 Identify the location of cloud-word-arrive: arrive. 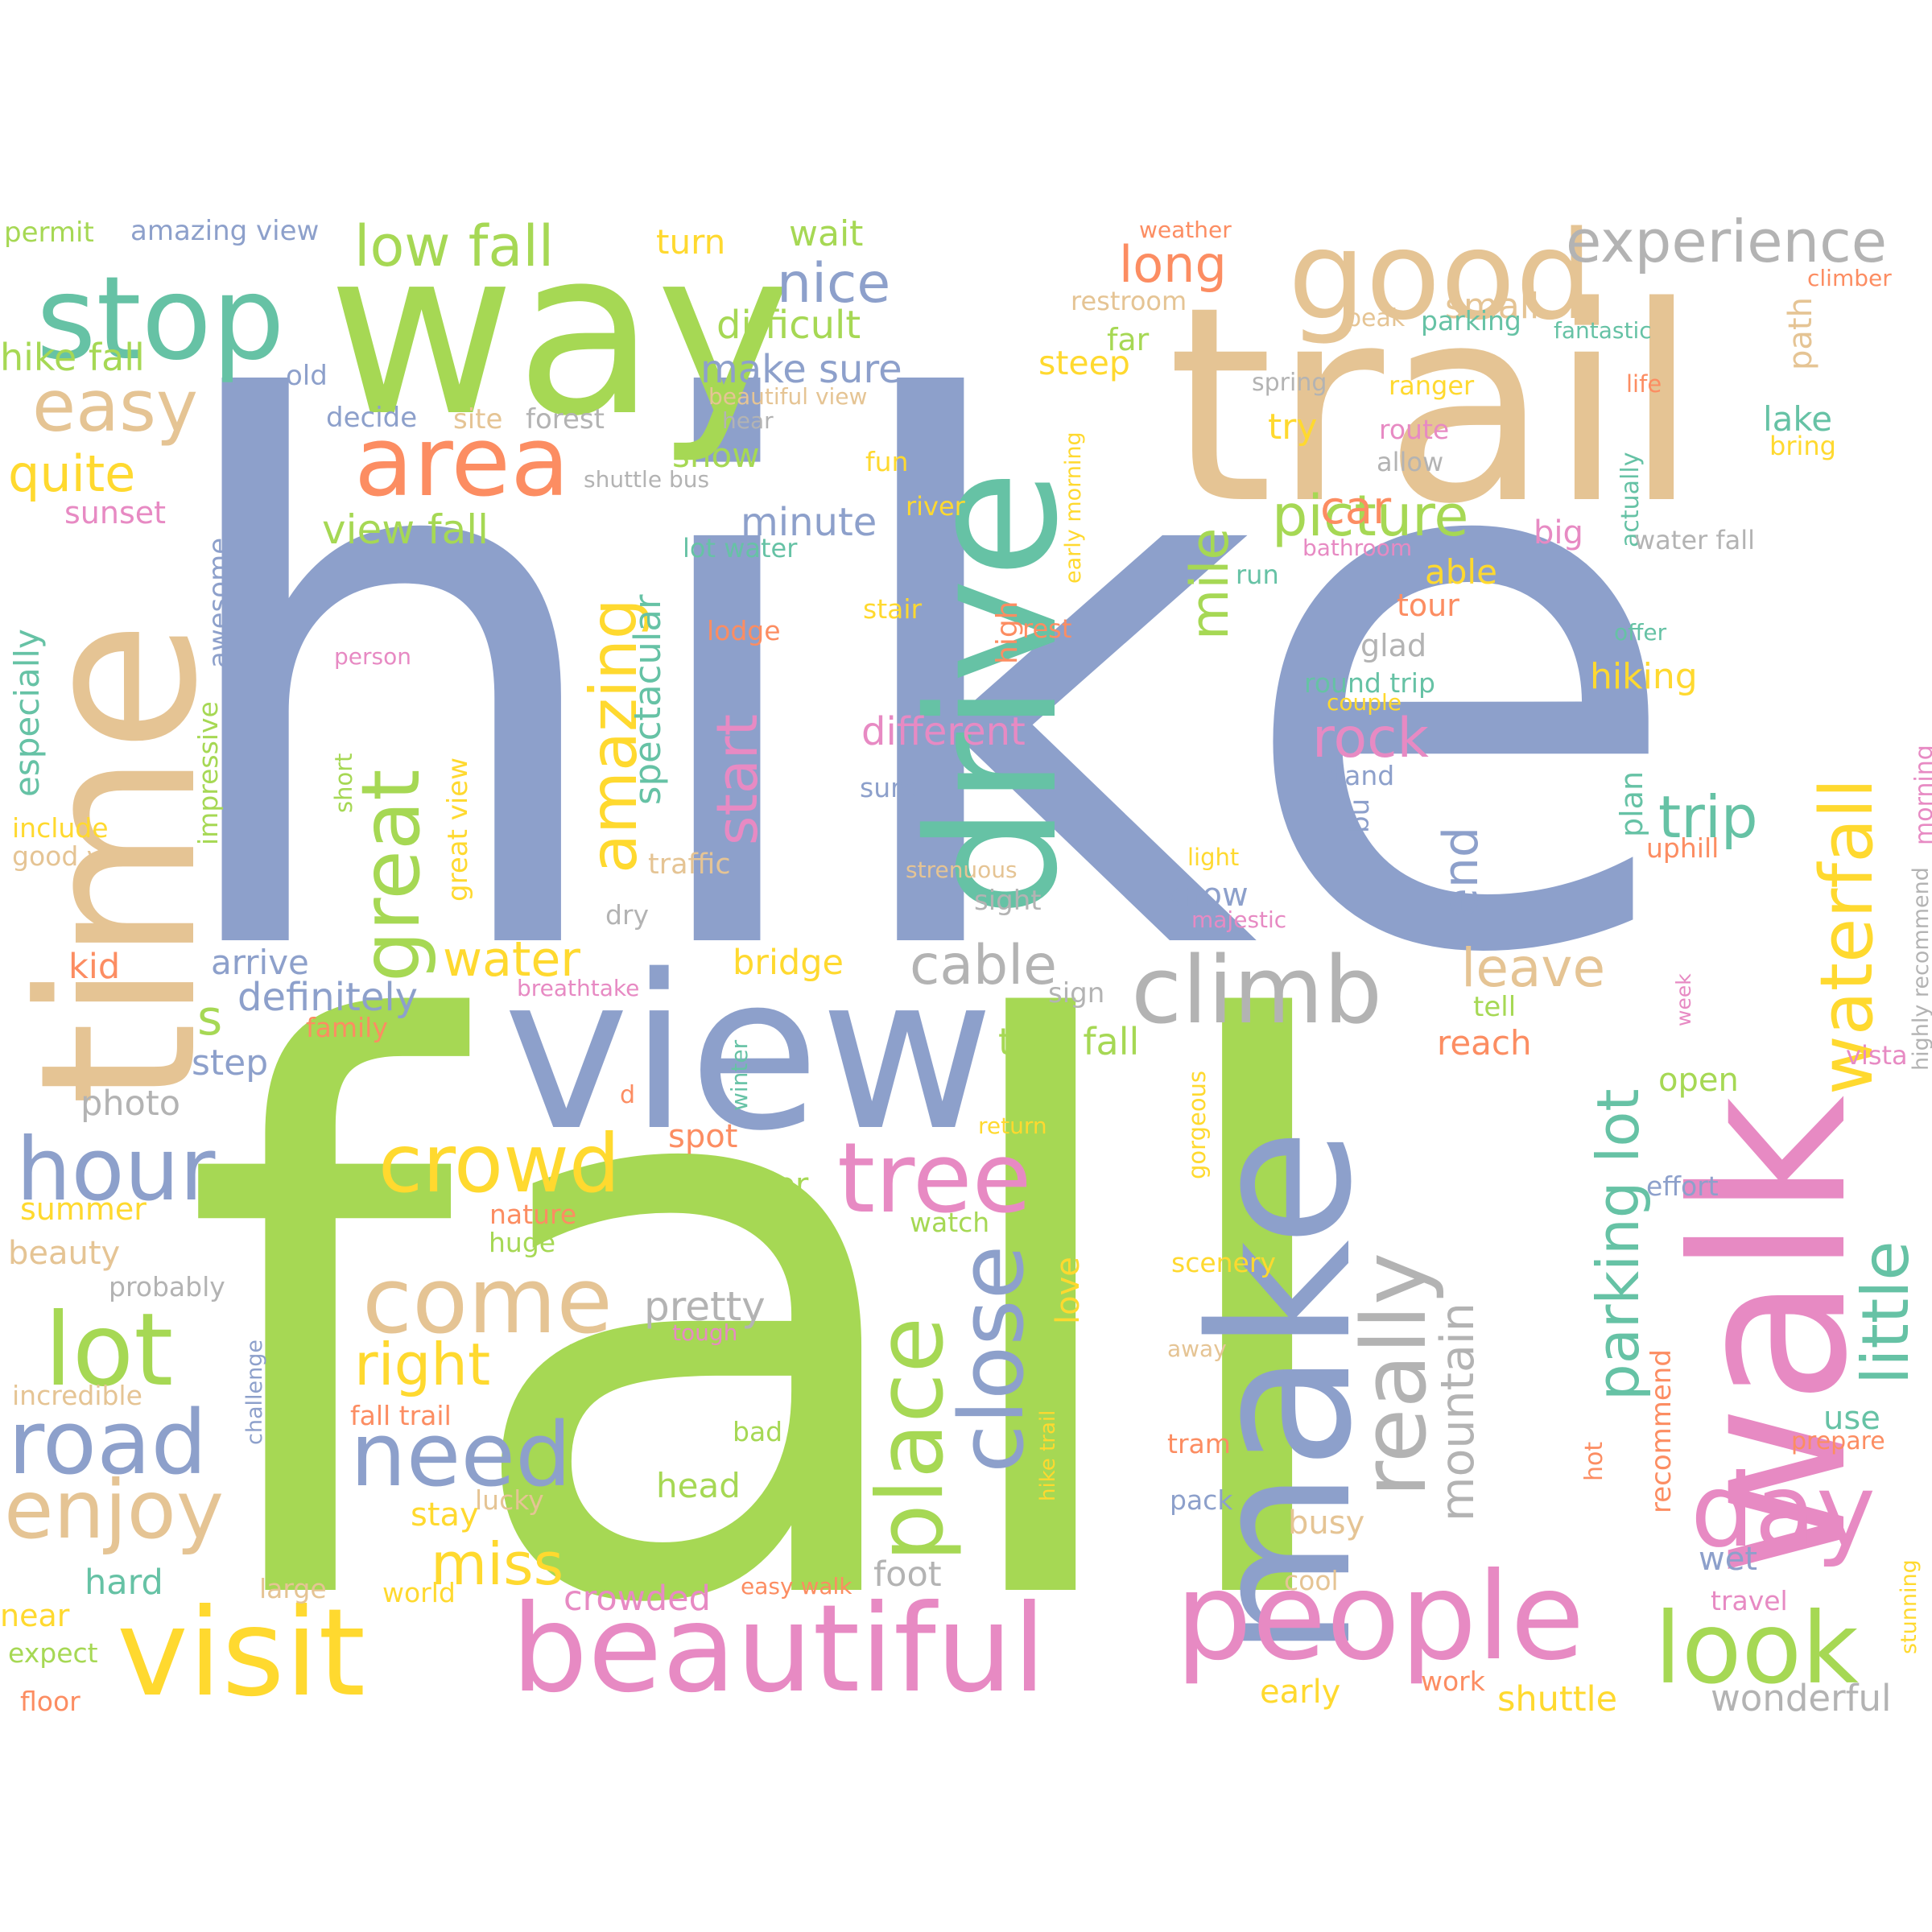
(260, 962).